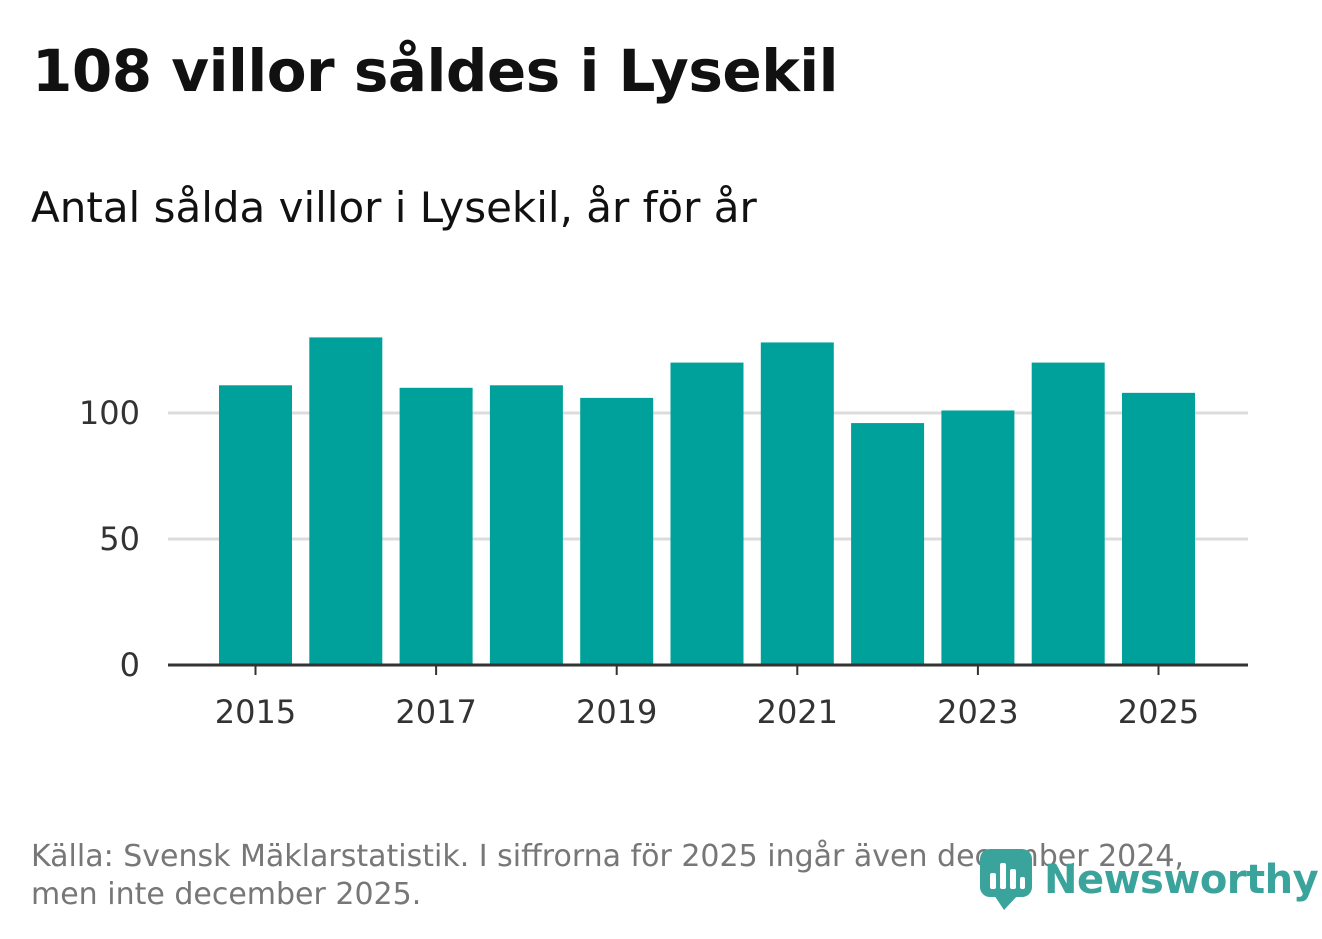 Image resolution: width=1322 pixels, height=939 pixels. Describe the element at coordinates (119, 539) in the screenshot. I see `y-tick-label: 50` at that location.